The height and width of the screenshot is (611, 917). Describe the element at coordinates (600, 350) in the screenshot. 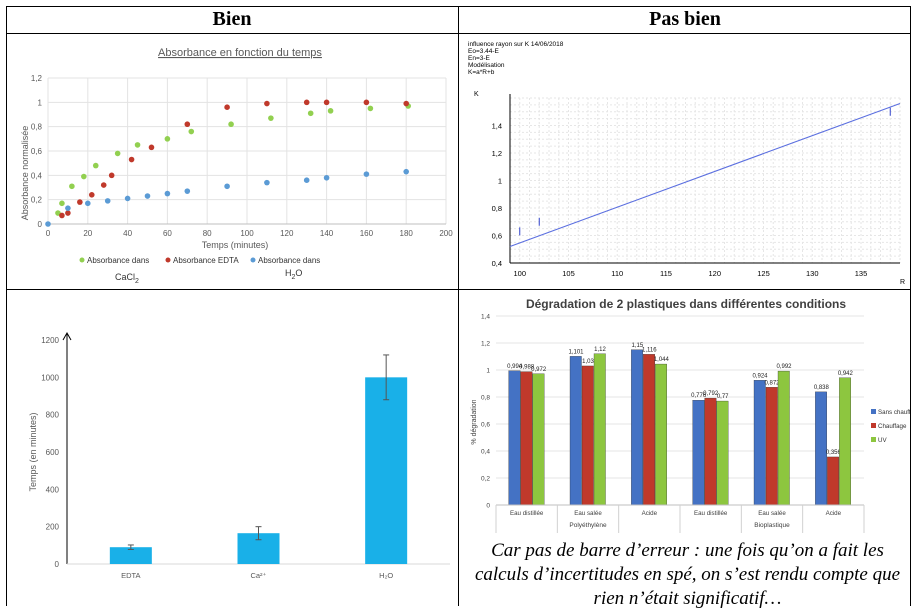

I see `data-label: 1,12` at that location.